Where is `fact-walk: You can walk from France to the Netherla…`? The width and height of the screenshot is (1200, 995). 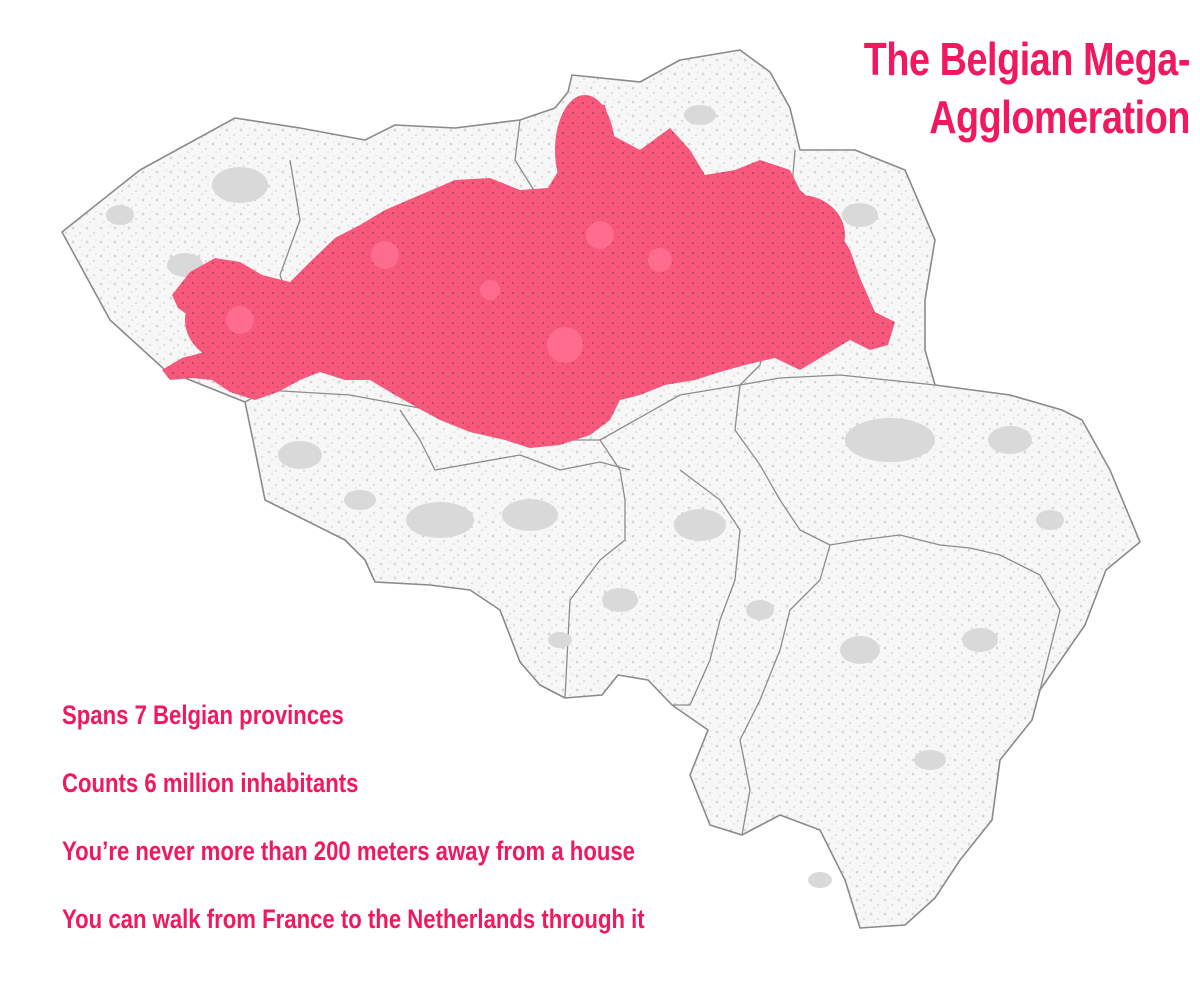
fact-walk: You can walk from France to the Netherla… is located at coordinates (353, 919).